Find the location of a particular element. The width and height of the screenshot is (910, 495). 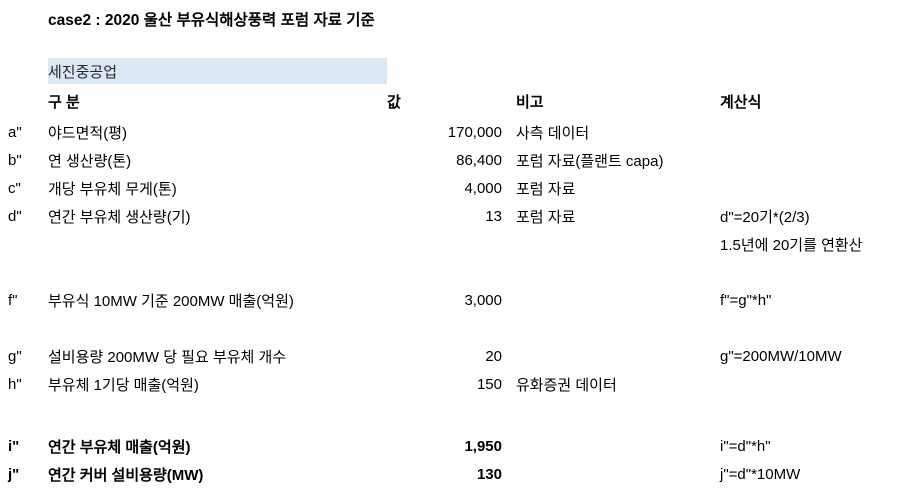

table-row-d-continuation: 1.5년에 20기를 연환산 is located at coordinates (459, 244).